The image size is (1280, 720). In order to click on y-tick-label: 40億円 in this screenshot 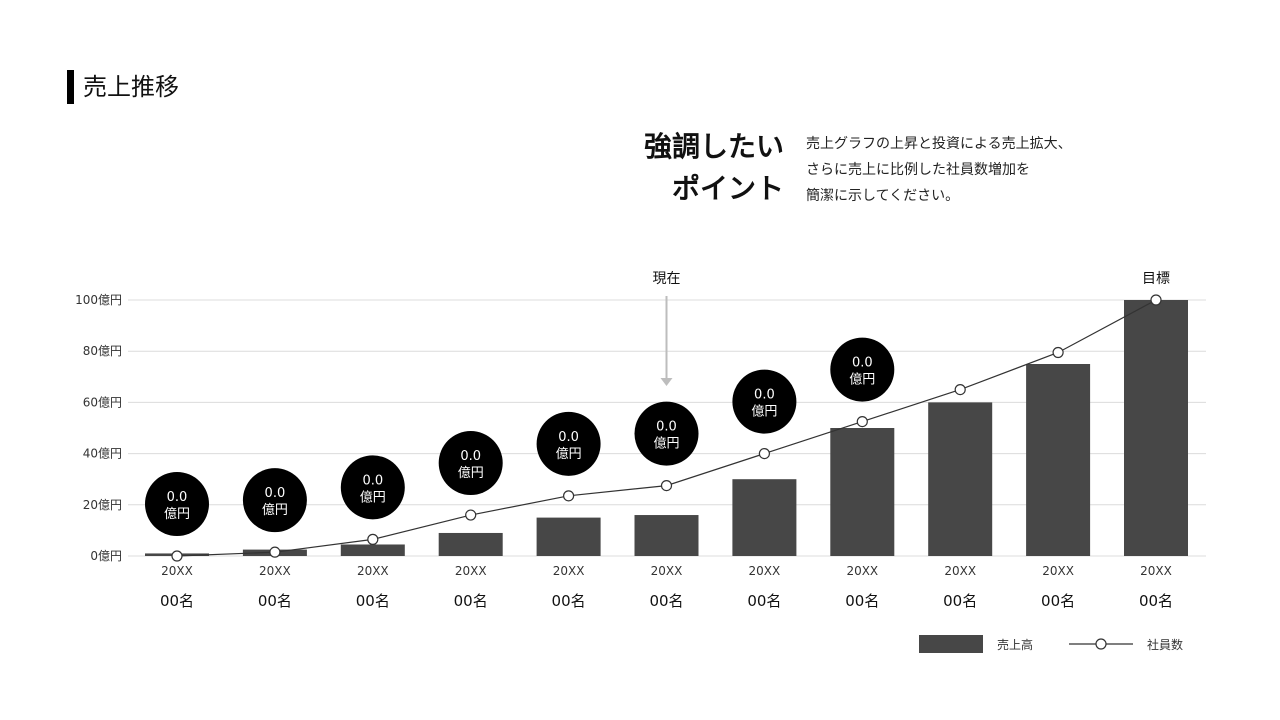, I will do `click(102, 454)`.